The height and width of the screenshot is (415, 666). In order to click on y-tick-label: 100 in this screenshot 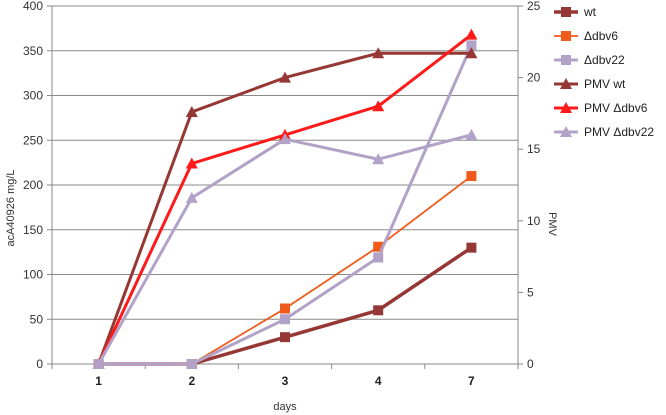, I will do `click(33, 275)`.